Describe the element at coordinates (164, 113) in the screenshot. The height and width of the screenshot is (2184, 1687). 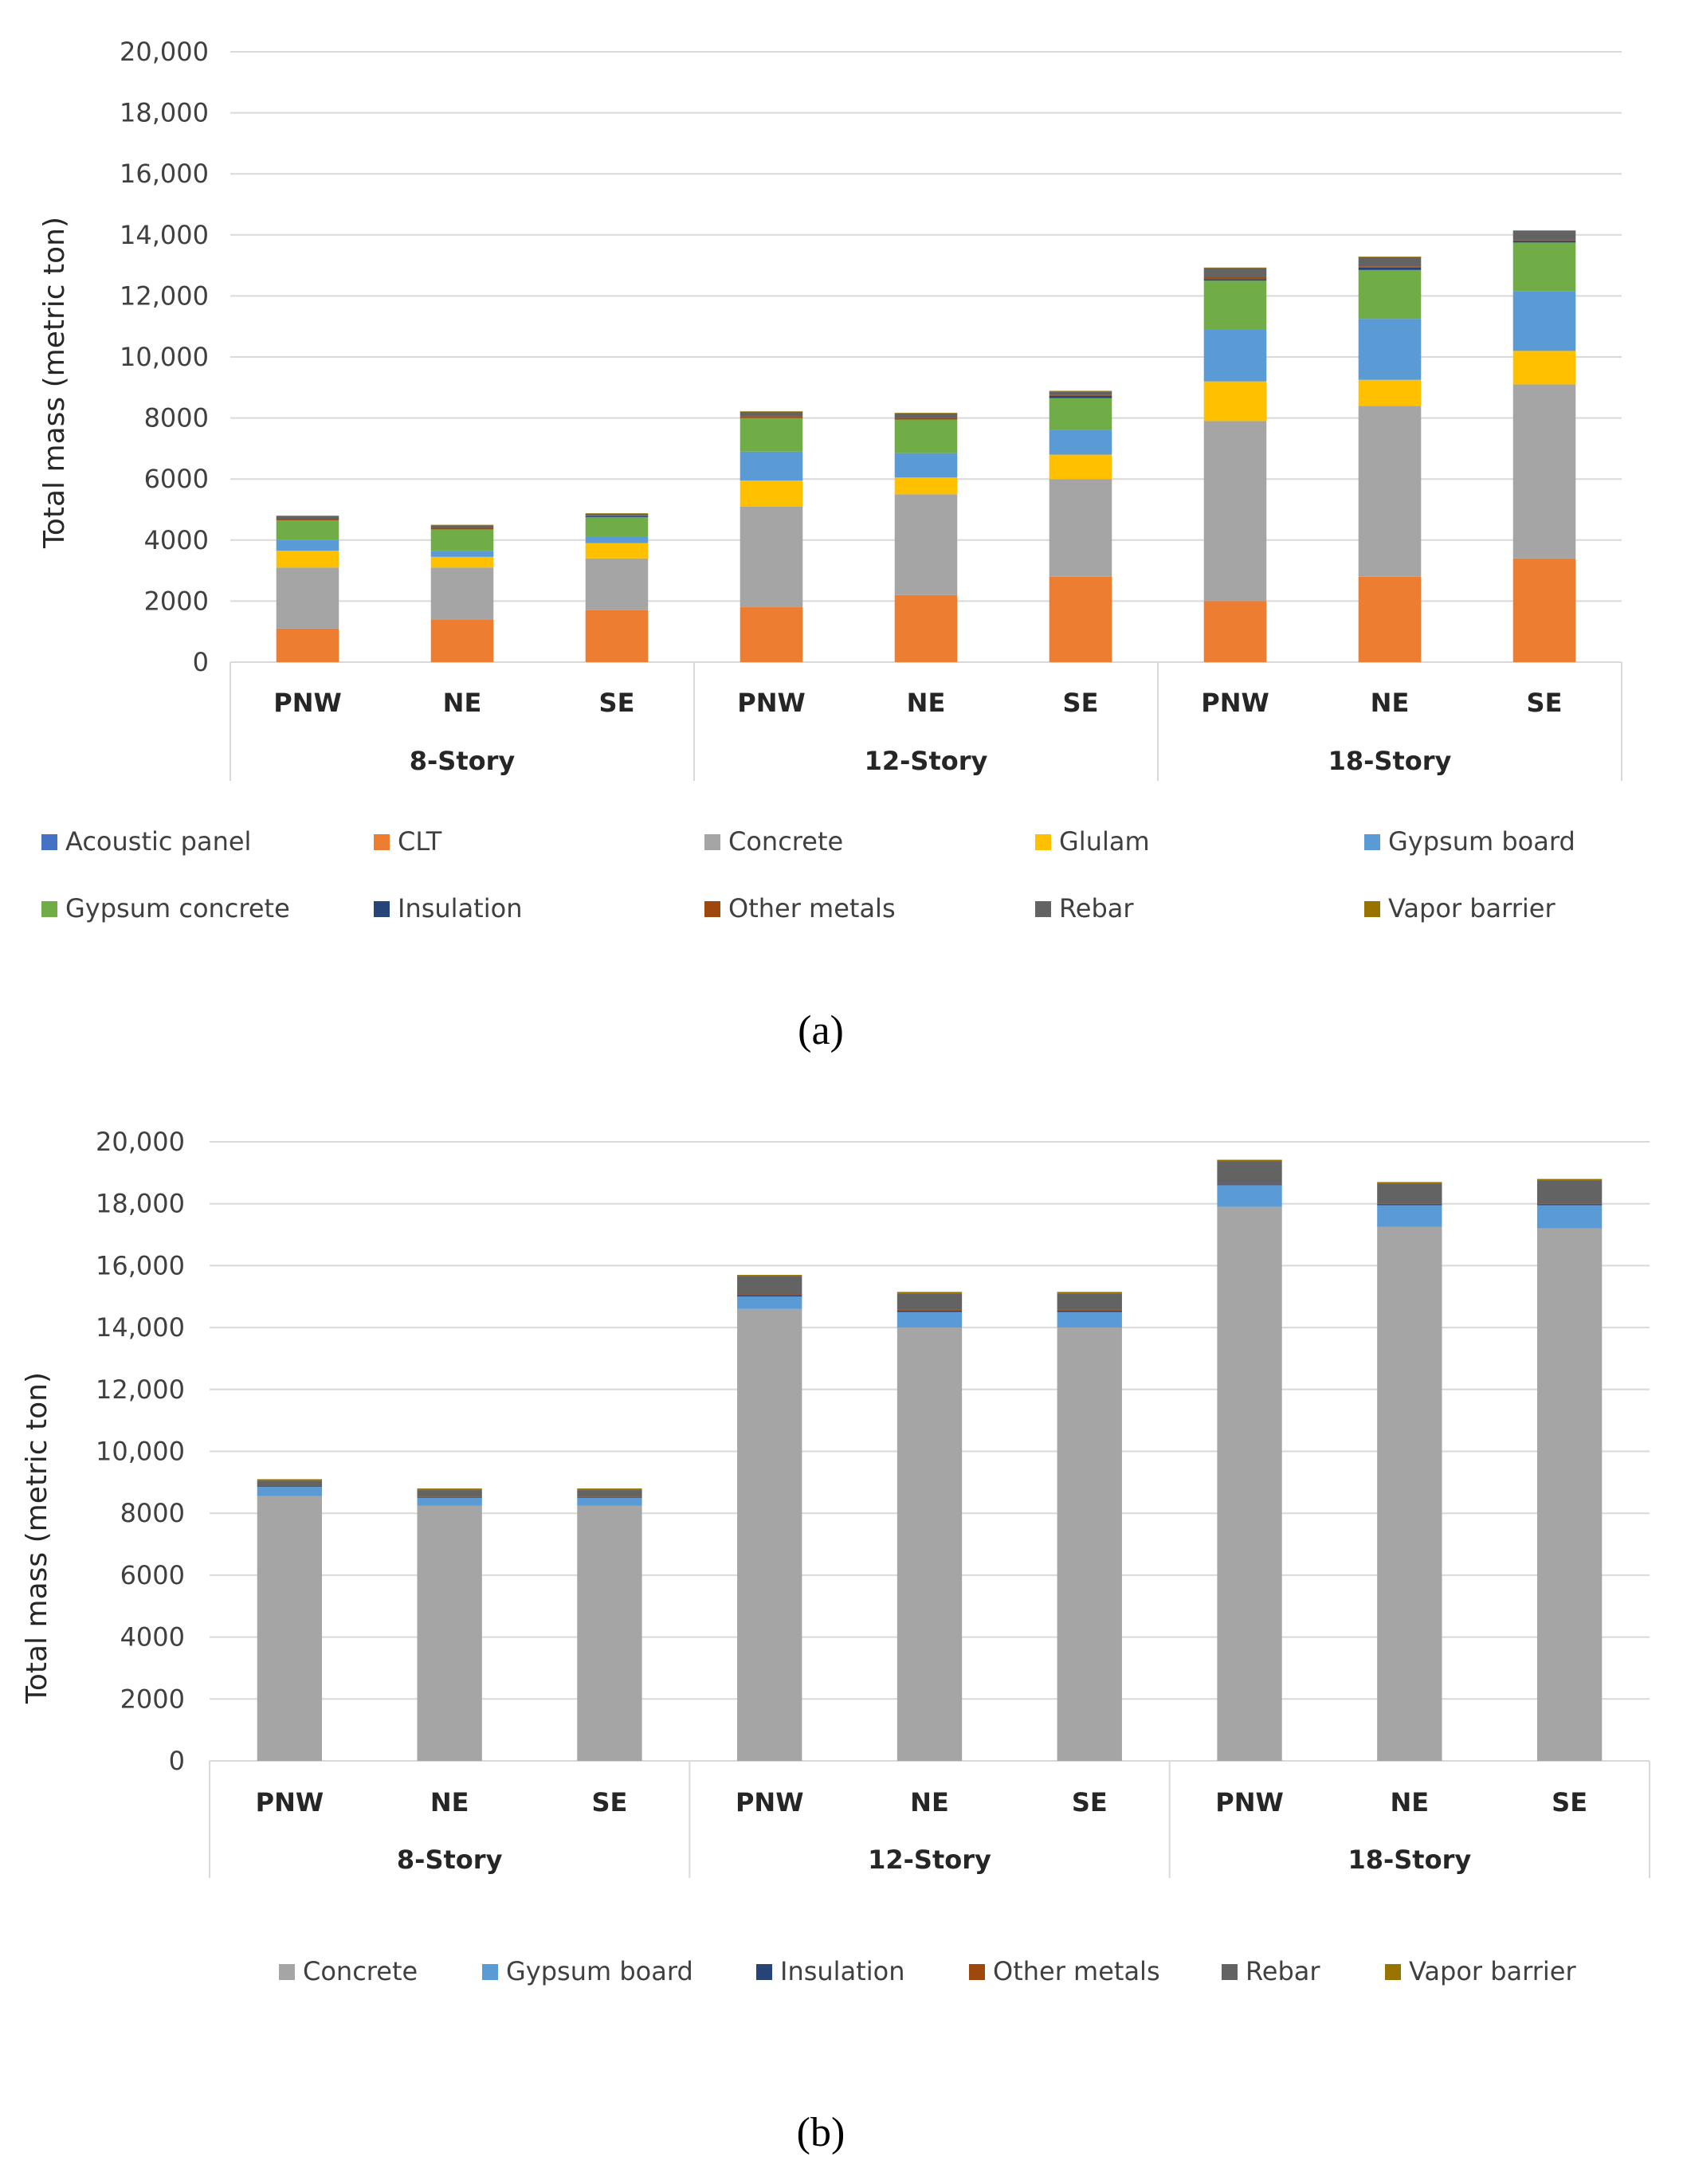
I see `y-tick-label: 18,000` at that location.